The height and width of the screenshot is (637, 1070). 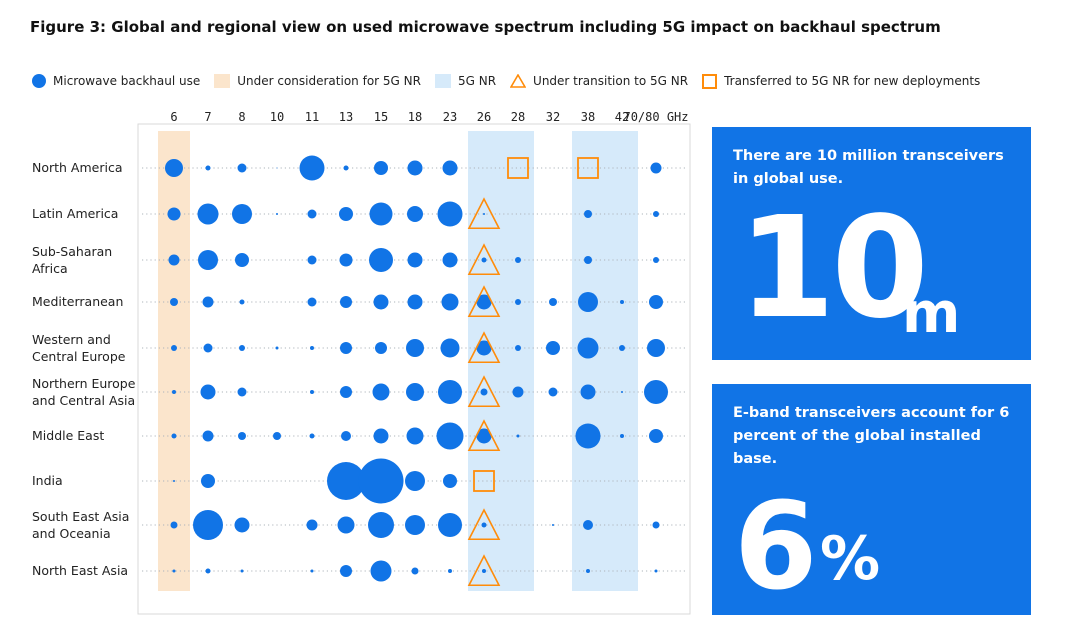 What do you see at coordinates (75, 213) in the screenshot?
I see `row-label: Latin America` at bounding box center [75, 213].